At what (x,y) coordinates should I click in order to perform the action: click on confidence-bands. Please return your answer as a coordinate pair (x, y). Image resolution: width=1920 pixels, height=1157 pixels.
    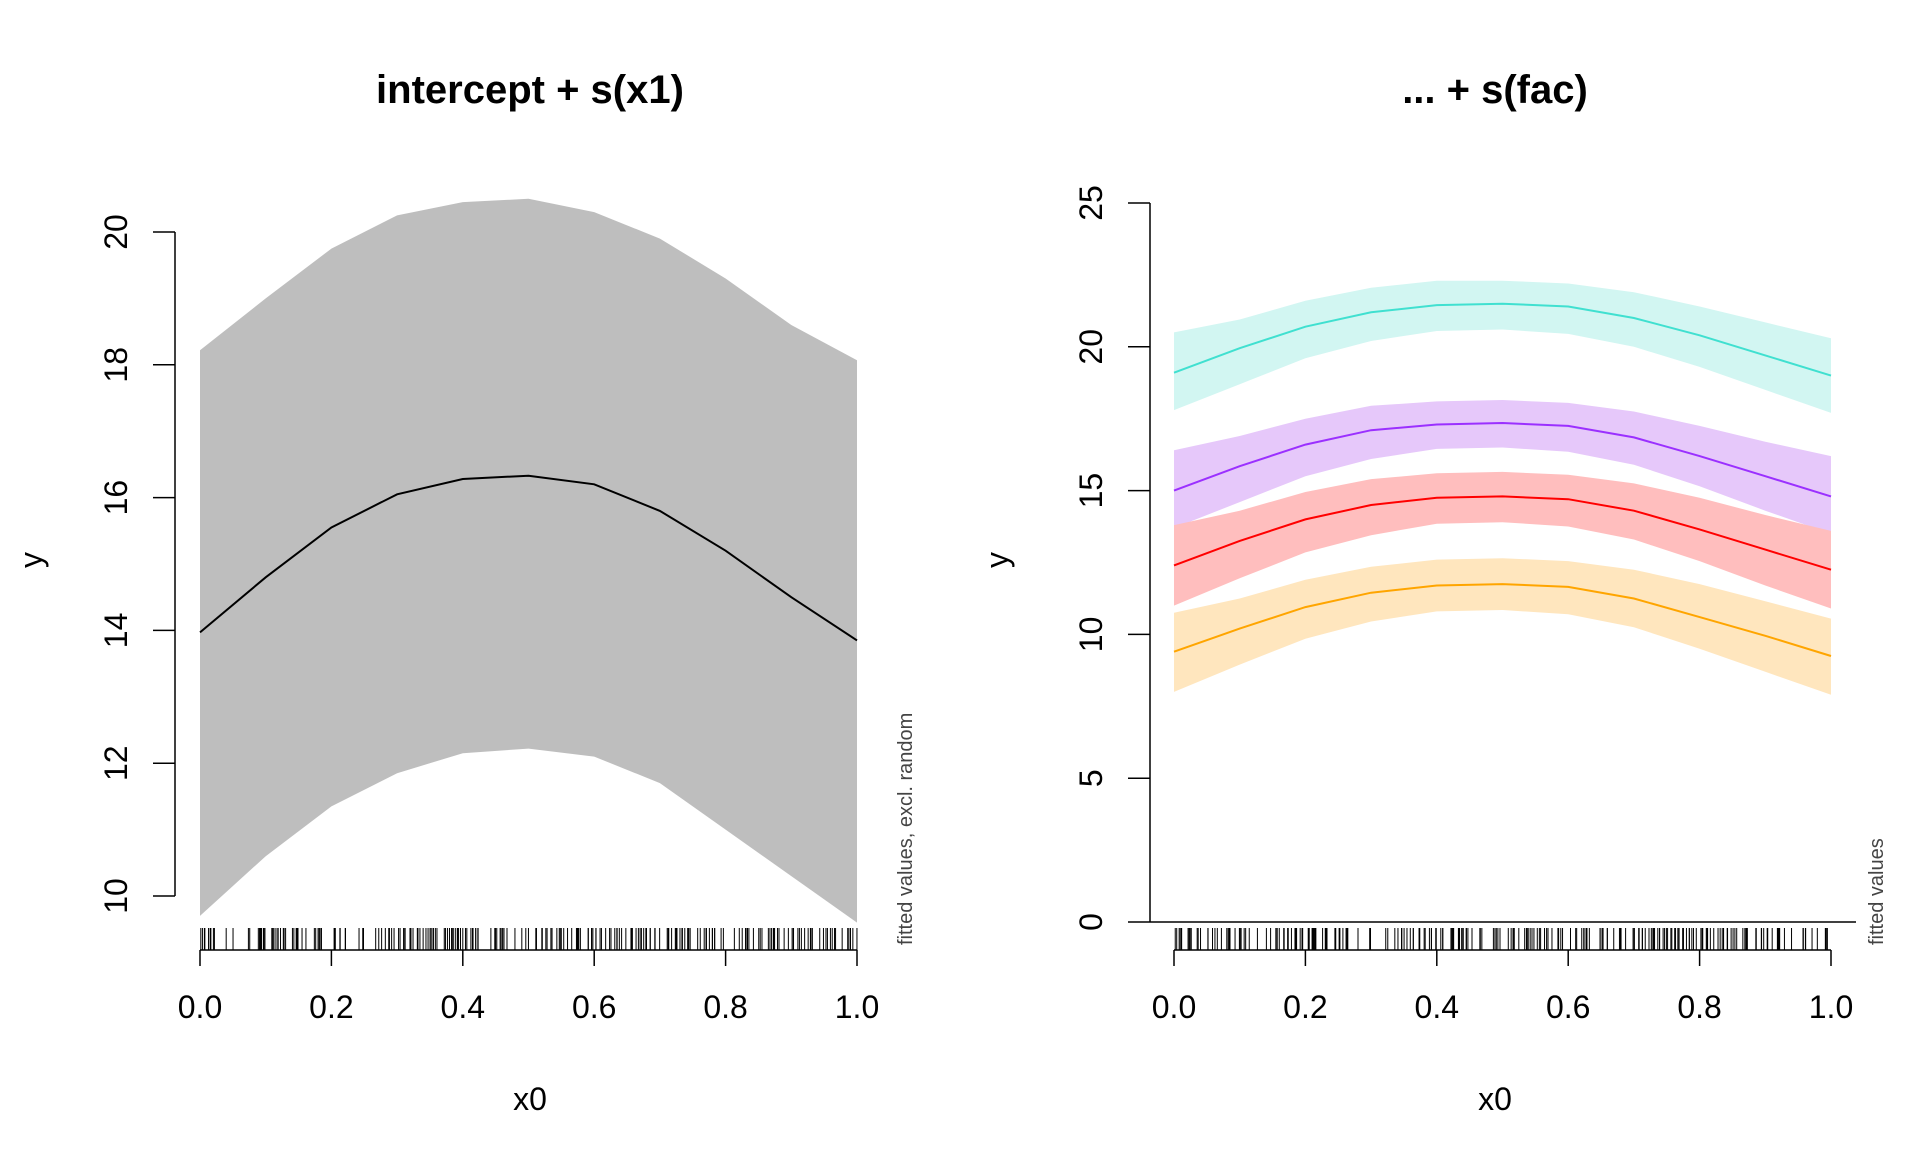
    Looking at the image, I should click on (1502, 487).